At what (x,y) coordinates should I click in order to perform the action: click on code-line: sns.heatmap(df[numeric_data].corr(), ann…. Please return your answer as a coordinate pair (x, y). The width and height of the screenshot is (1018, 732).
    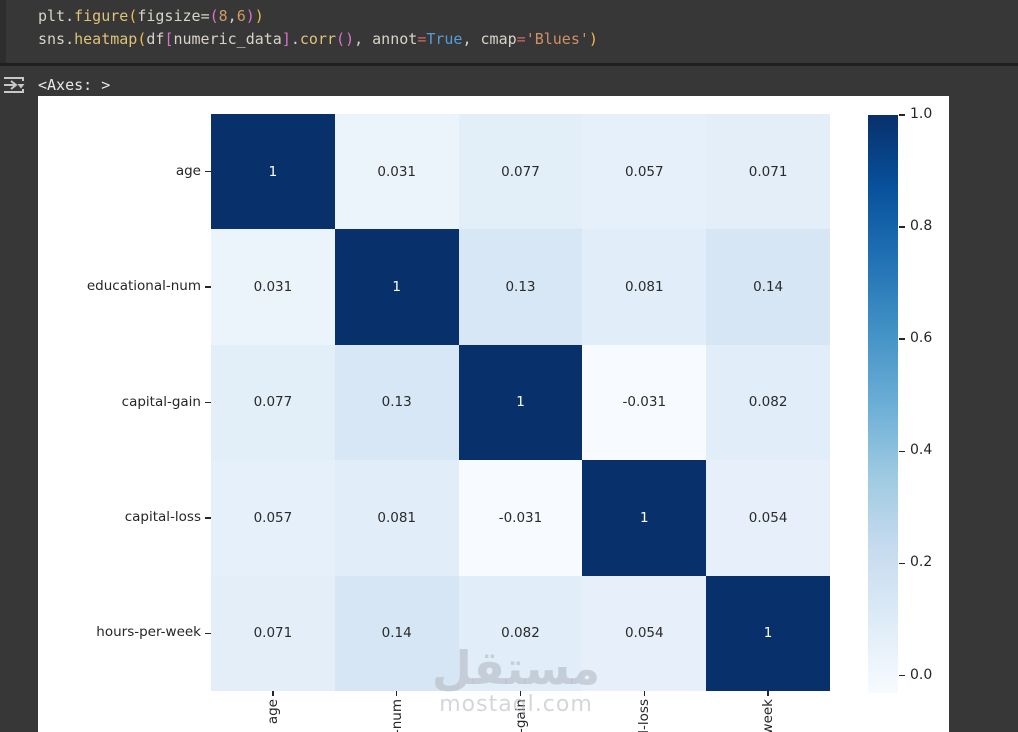
    Looking at the image, I should click on (318, 39).